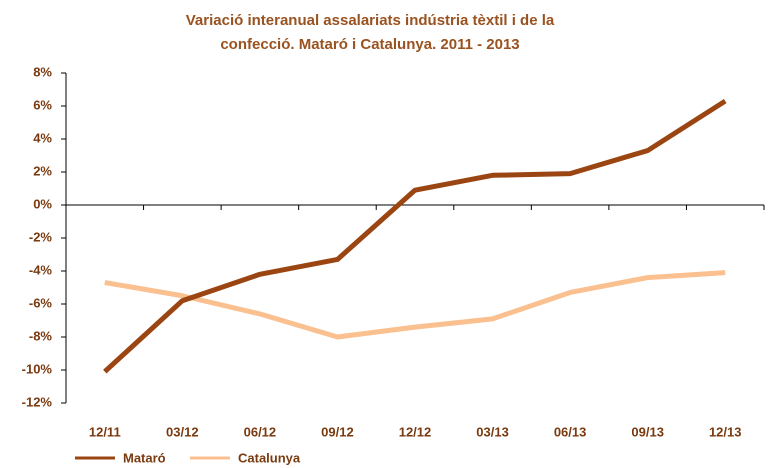  Describe the element at coordinates (269, 457) in the screenshot. I see `legend-label: Catalunya` at that location.